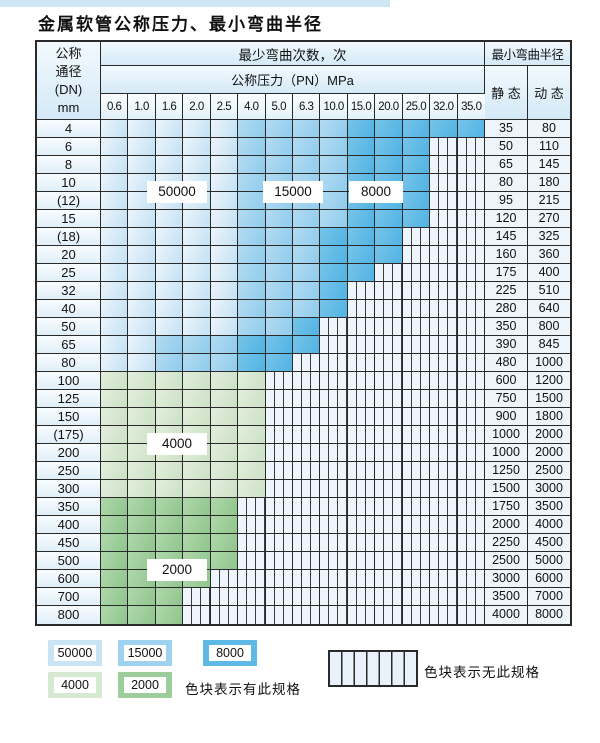 This screenshot has height=743, width=600. Describe the element at coordinates (549, 507) in the screenshot. I see `dynamic-radius-cell: 3500` at that location.